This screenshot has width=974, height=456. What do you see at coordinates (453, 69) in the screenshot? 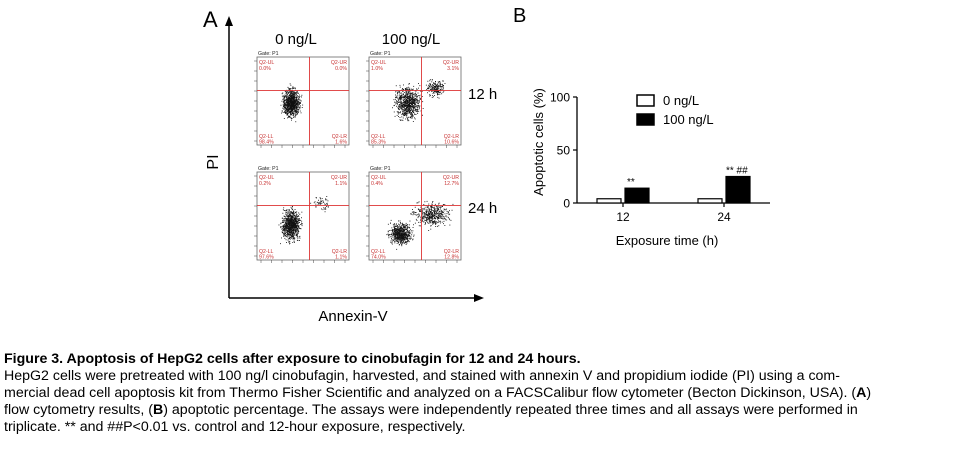
I see `q-ur-value: 3.1%` at bounding box center [453, 69].